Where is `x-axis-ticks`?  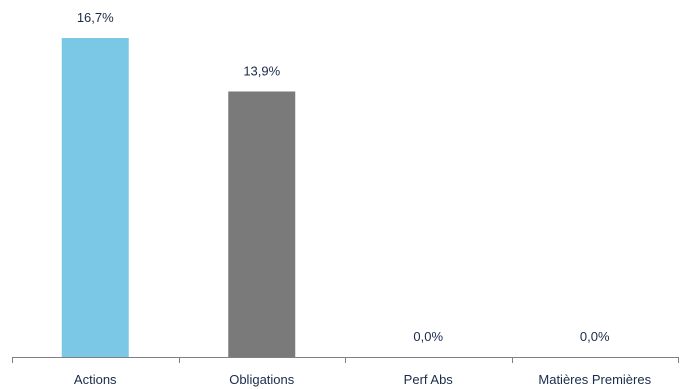
x-axis-ticks is located at coordinates (345, 360).